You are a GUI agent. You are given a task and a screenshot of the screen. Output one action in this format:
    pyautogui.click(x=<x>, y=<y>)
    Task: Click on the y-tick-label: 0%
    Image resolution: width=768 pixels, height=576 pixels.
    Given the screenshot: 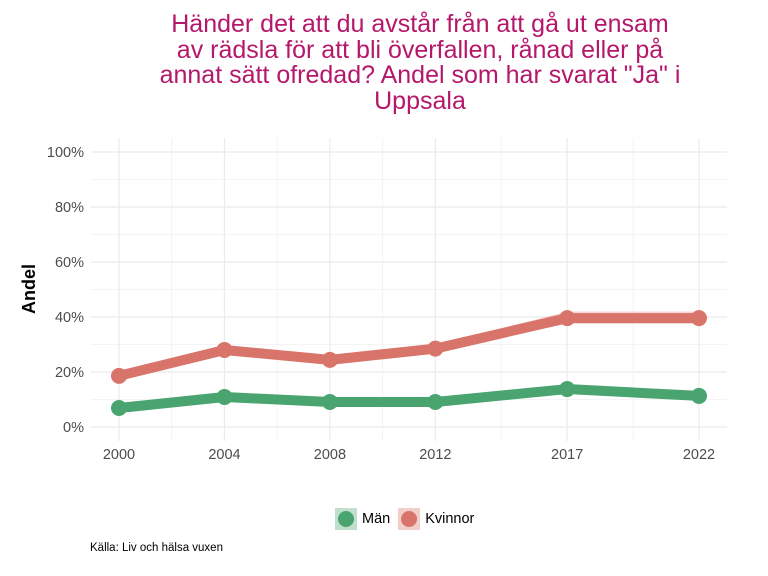 What is the action you would take?
    pyautogui.click(x=73, y=428)
    